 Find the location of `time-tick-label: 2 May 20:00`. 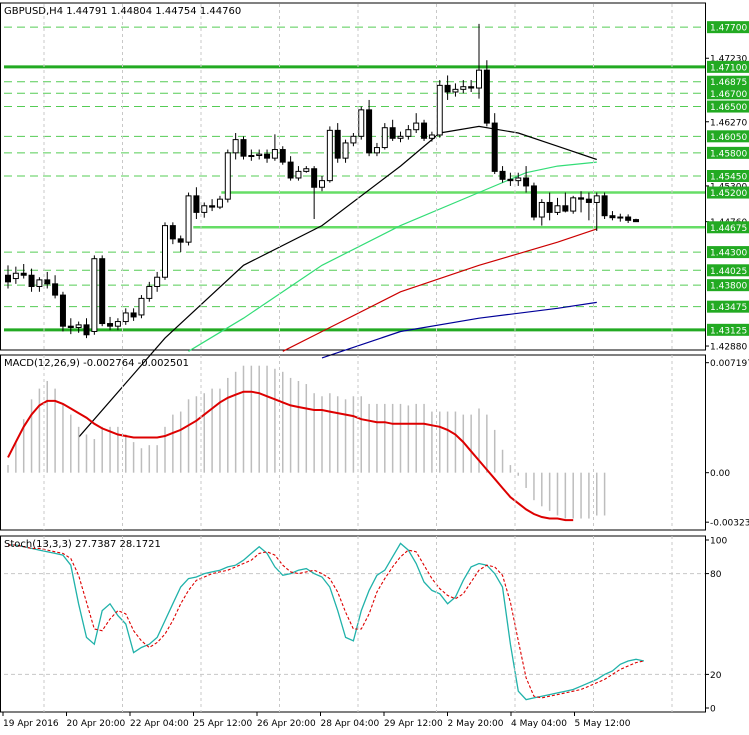

time-tick-label: 2 May 20:00 is located at coordinates (476, 724).